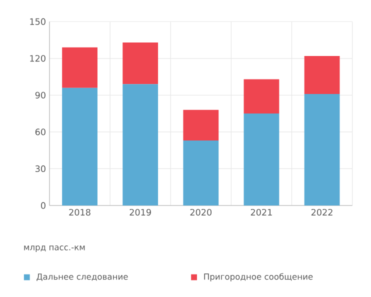 Image resolution: width=371 pixels, height=297 pixels. I want to click on y-tick-label: 120, so click(38, 58).